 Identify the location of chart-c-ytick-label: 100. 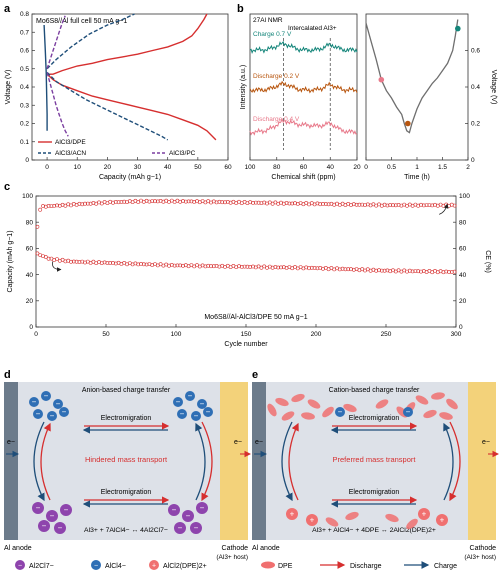
(27, 196).